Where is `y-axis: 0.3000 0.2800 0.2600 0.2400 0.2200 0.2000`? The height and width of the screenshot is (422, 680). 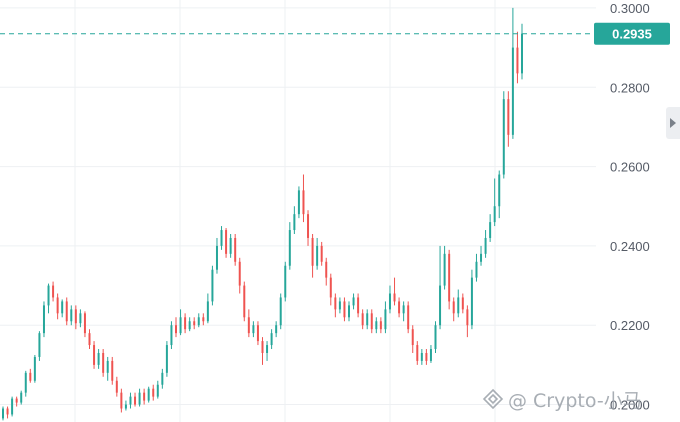
y-axis: 0.3000 0.2800 0.2600 0.2400 0.2200 0.2000 is located at coordinates (630, 207).